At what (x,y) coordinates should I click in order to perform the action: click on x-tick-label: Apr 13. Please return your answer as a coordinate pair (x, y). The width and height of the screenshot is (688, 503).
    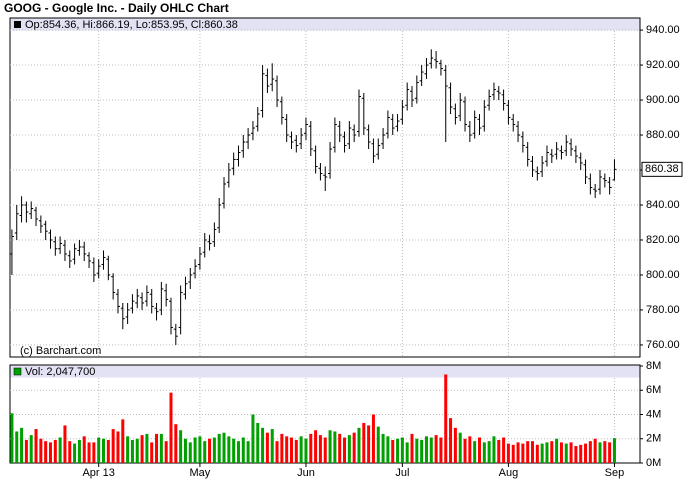
    Looking at the image, I should click on (98, 473).